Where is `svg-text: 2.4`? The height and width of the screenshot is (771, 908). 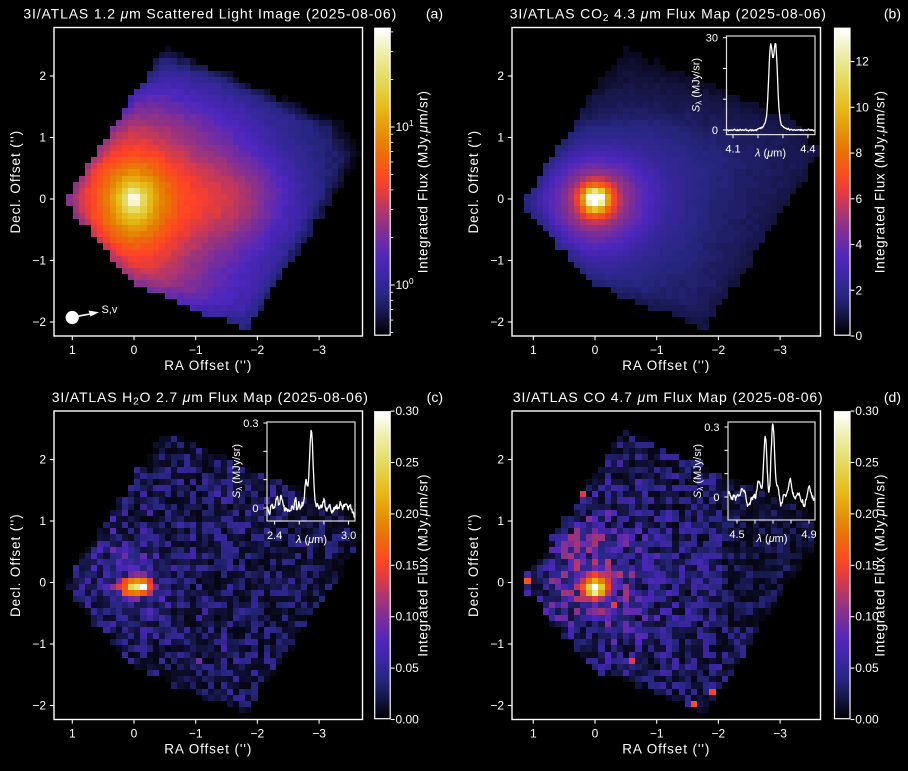 svg-text: 2.4 is located at coordinates (274, 536).